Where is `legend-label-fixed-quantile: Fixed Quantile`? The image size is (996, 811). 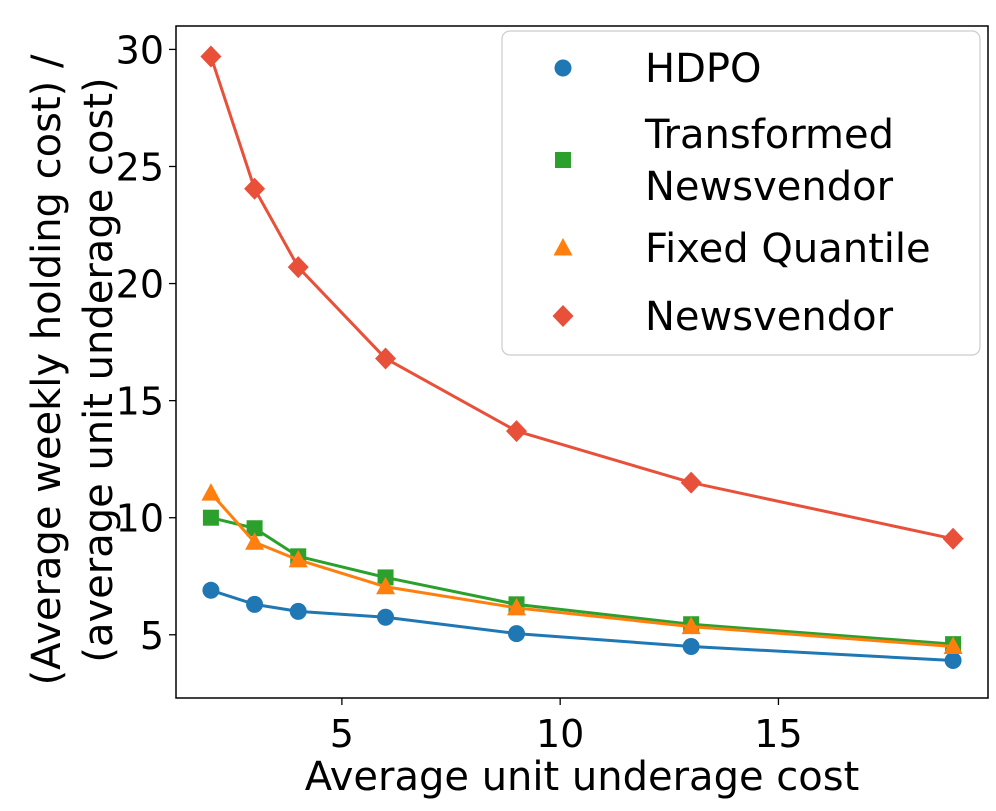
legend-label-fixed-quantile: Fixed Quantile is located at coordinates (788, 249).